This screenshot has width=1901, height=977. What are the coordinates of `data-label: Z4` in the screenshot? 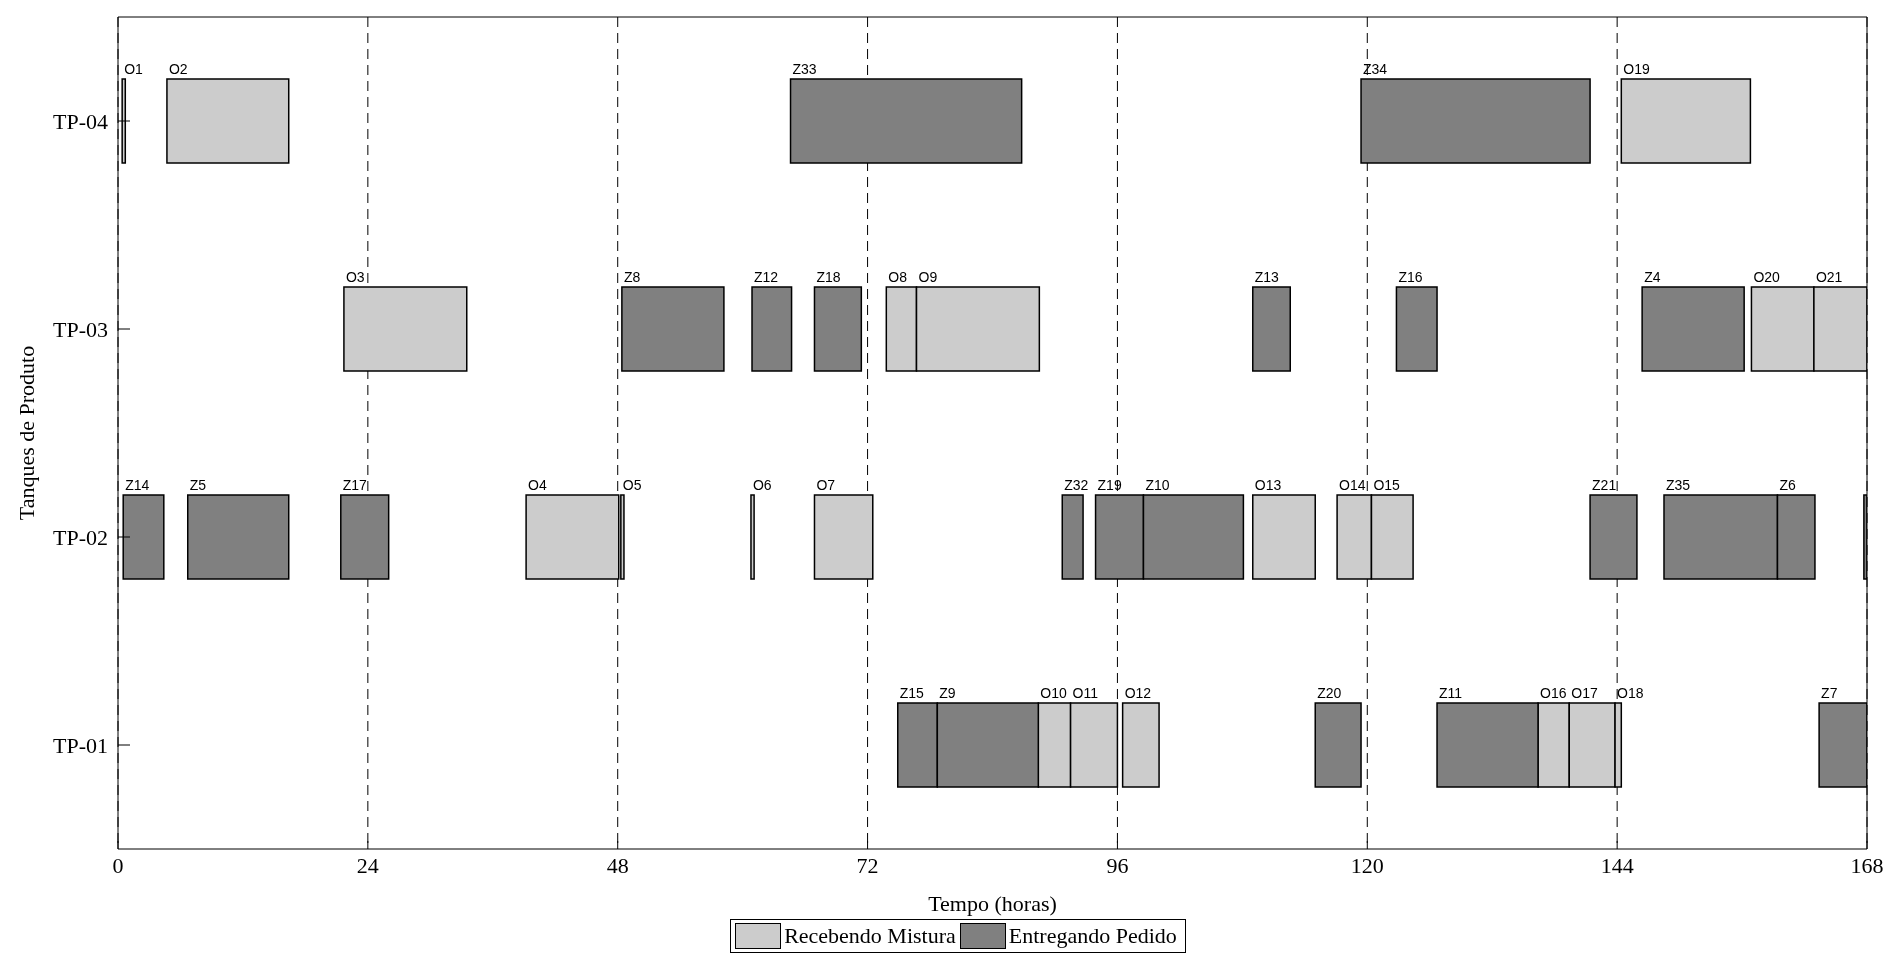 It's located at (1652, 277).